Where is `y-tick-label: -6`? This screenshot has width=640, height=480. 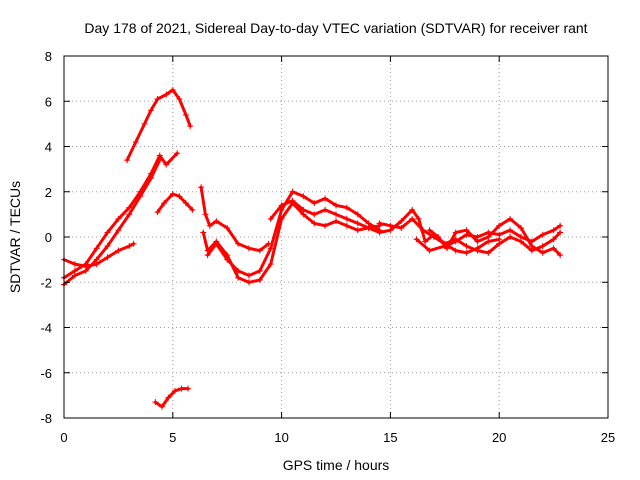 y-tick-label: -6 is located at coordinates (46, 373).